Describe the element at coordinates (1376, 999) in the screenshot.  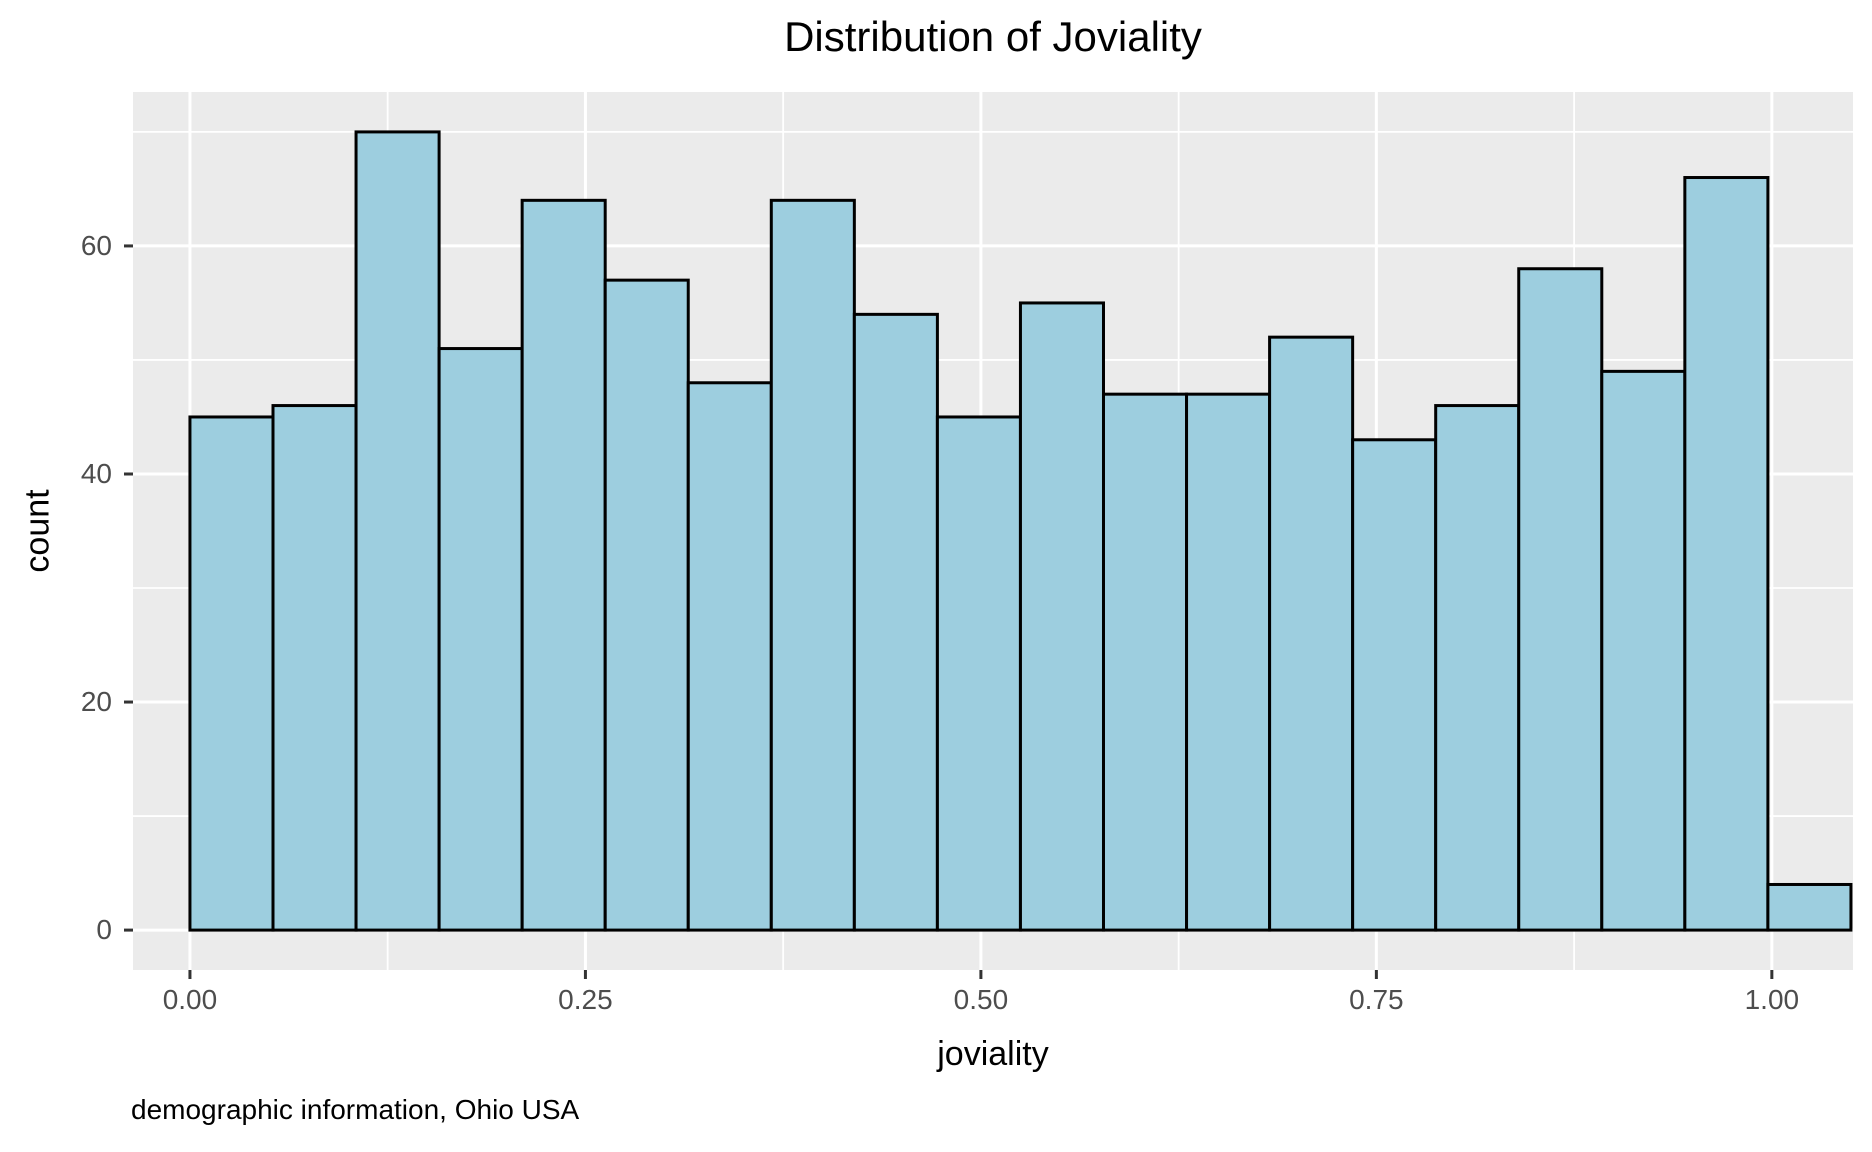
I see `x-tick-label-0.75: 0.75` at that location.